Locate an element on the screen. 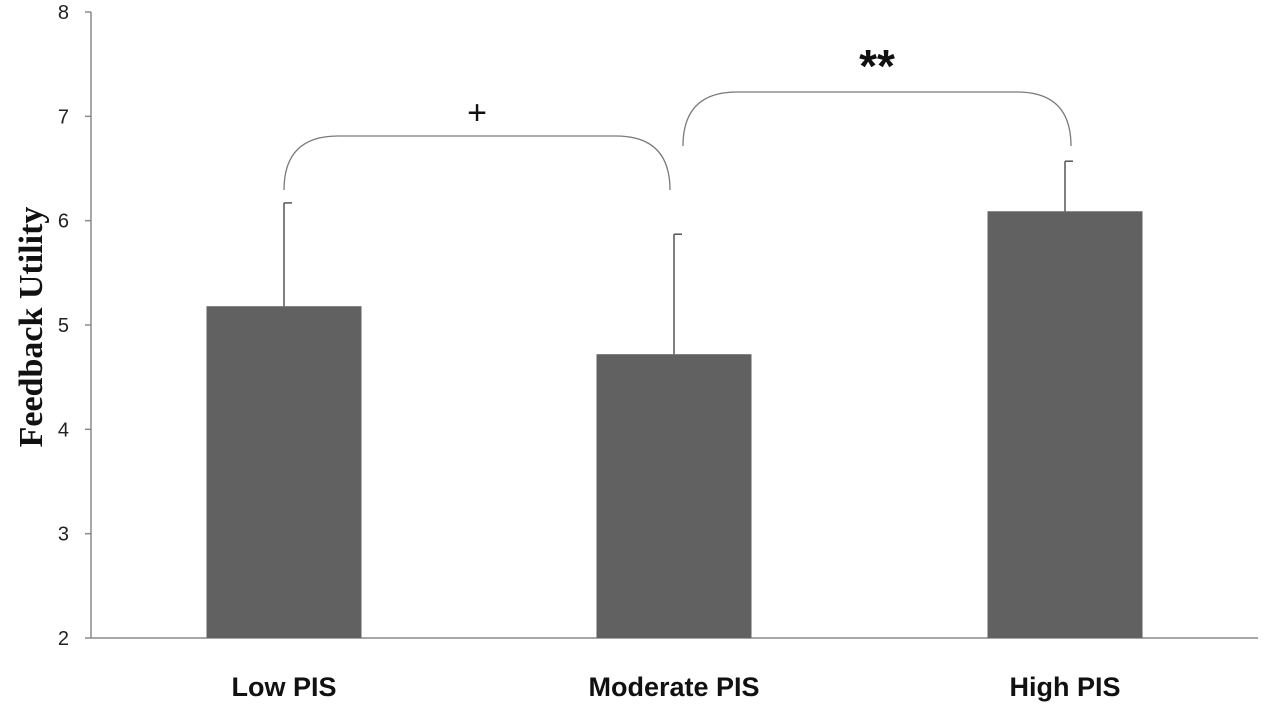 The image size is (1267, 709). y-tick-label: 6 is located at coordinates (63, 222).